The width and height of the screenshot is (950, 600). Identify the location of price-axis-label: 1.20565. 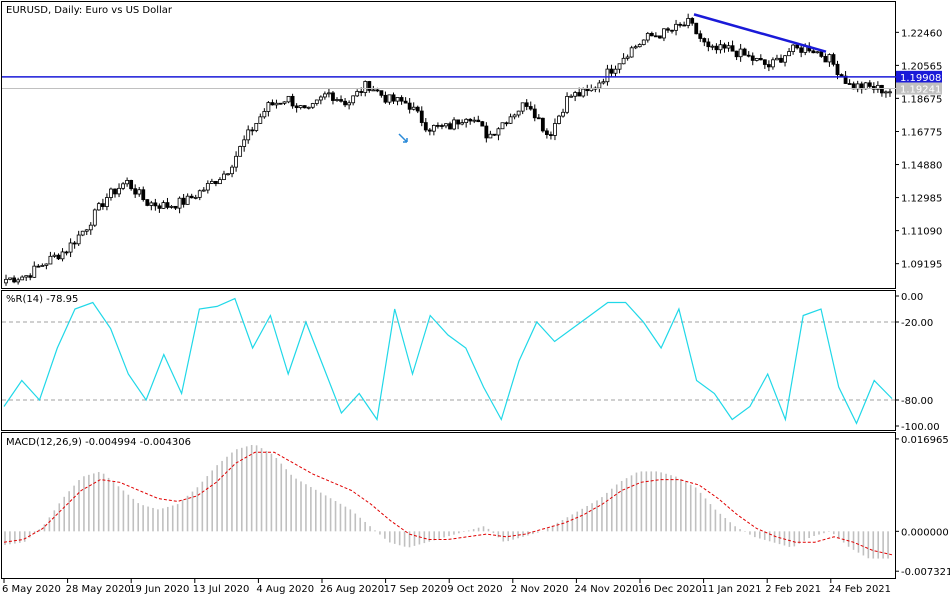
(921, 66).